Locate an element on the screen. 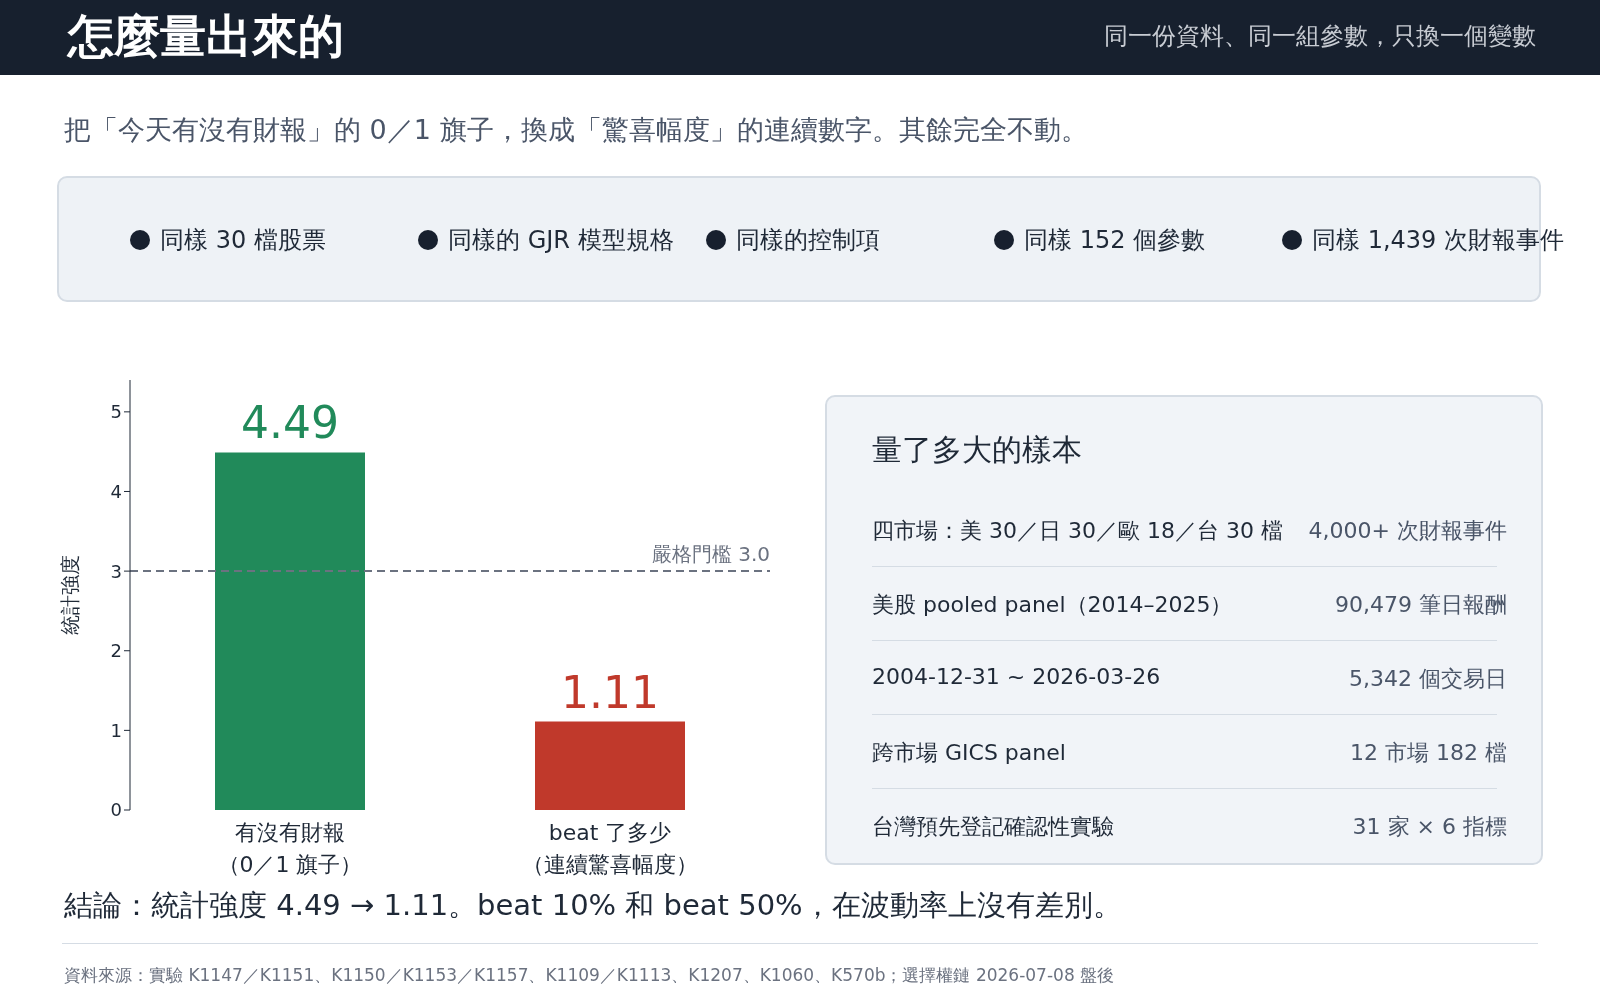 The height and width of the screenshot is (1000, 1600). text: 跨市場 GICS panel is located at coordinates (969, 753).